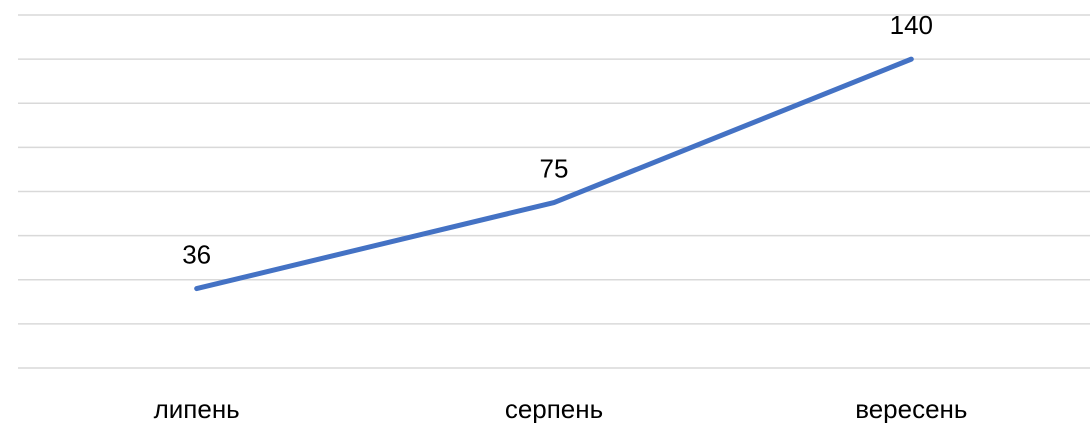 This screenshot has height=423, width=1091. I want to click on data-label: 140, so click(911, 25).